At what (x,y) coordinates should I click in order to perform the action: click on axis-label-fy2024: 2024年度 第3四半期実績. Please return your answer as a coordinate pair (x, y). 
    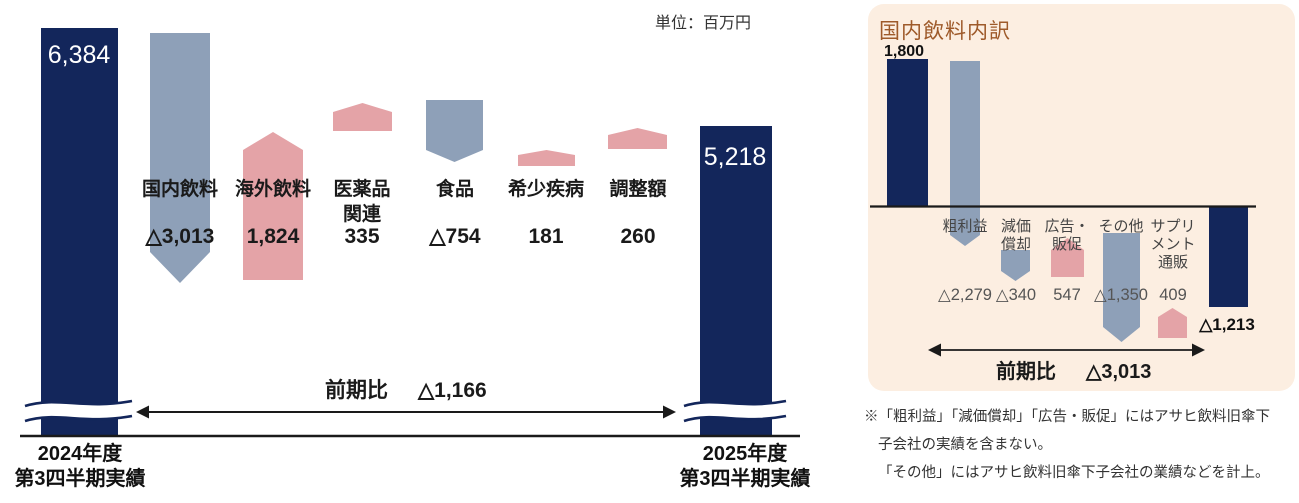
    Looking at the image, I should click on (79, 467).